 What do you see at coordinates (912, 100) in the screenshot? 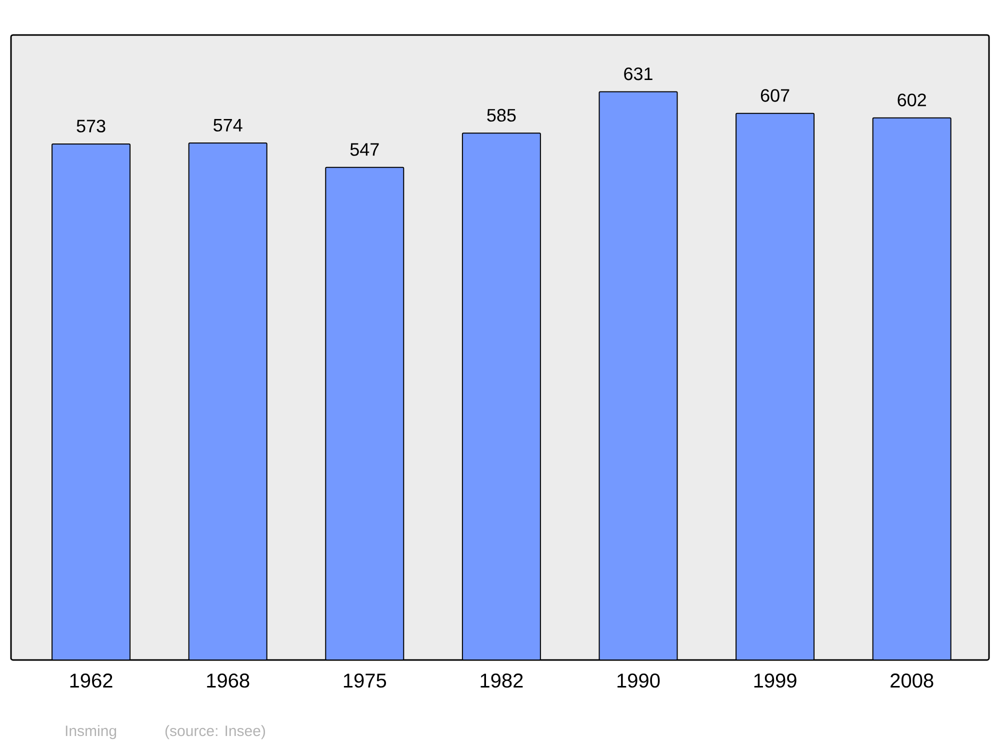
I see `data-label: 602` at bounding box center [912, 100].